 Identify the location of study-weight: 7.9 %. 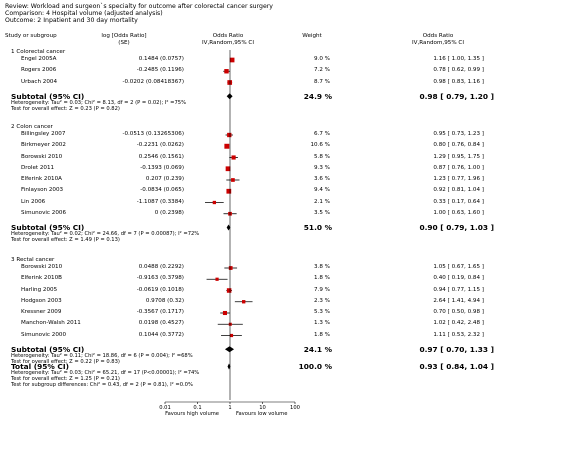
(322, 289).